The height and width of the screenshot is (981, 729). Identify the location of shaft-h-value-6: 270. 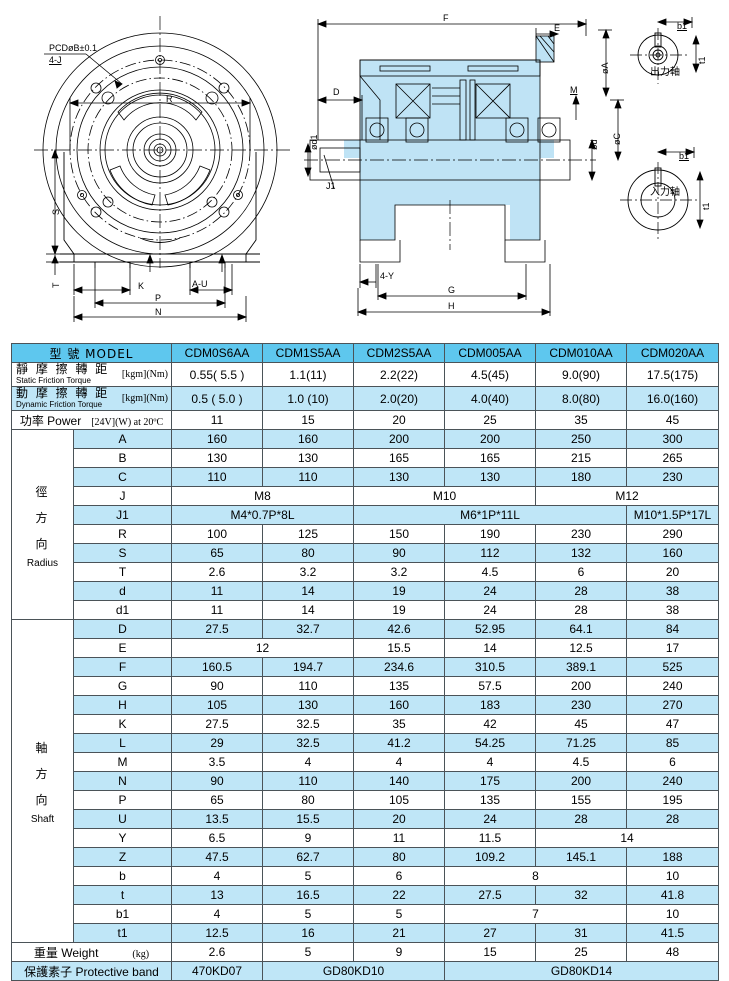
(672, 705).